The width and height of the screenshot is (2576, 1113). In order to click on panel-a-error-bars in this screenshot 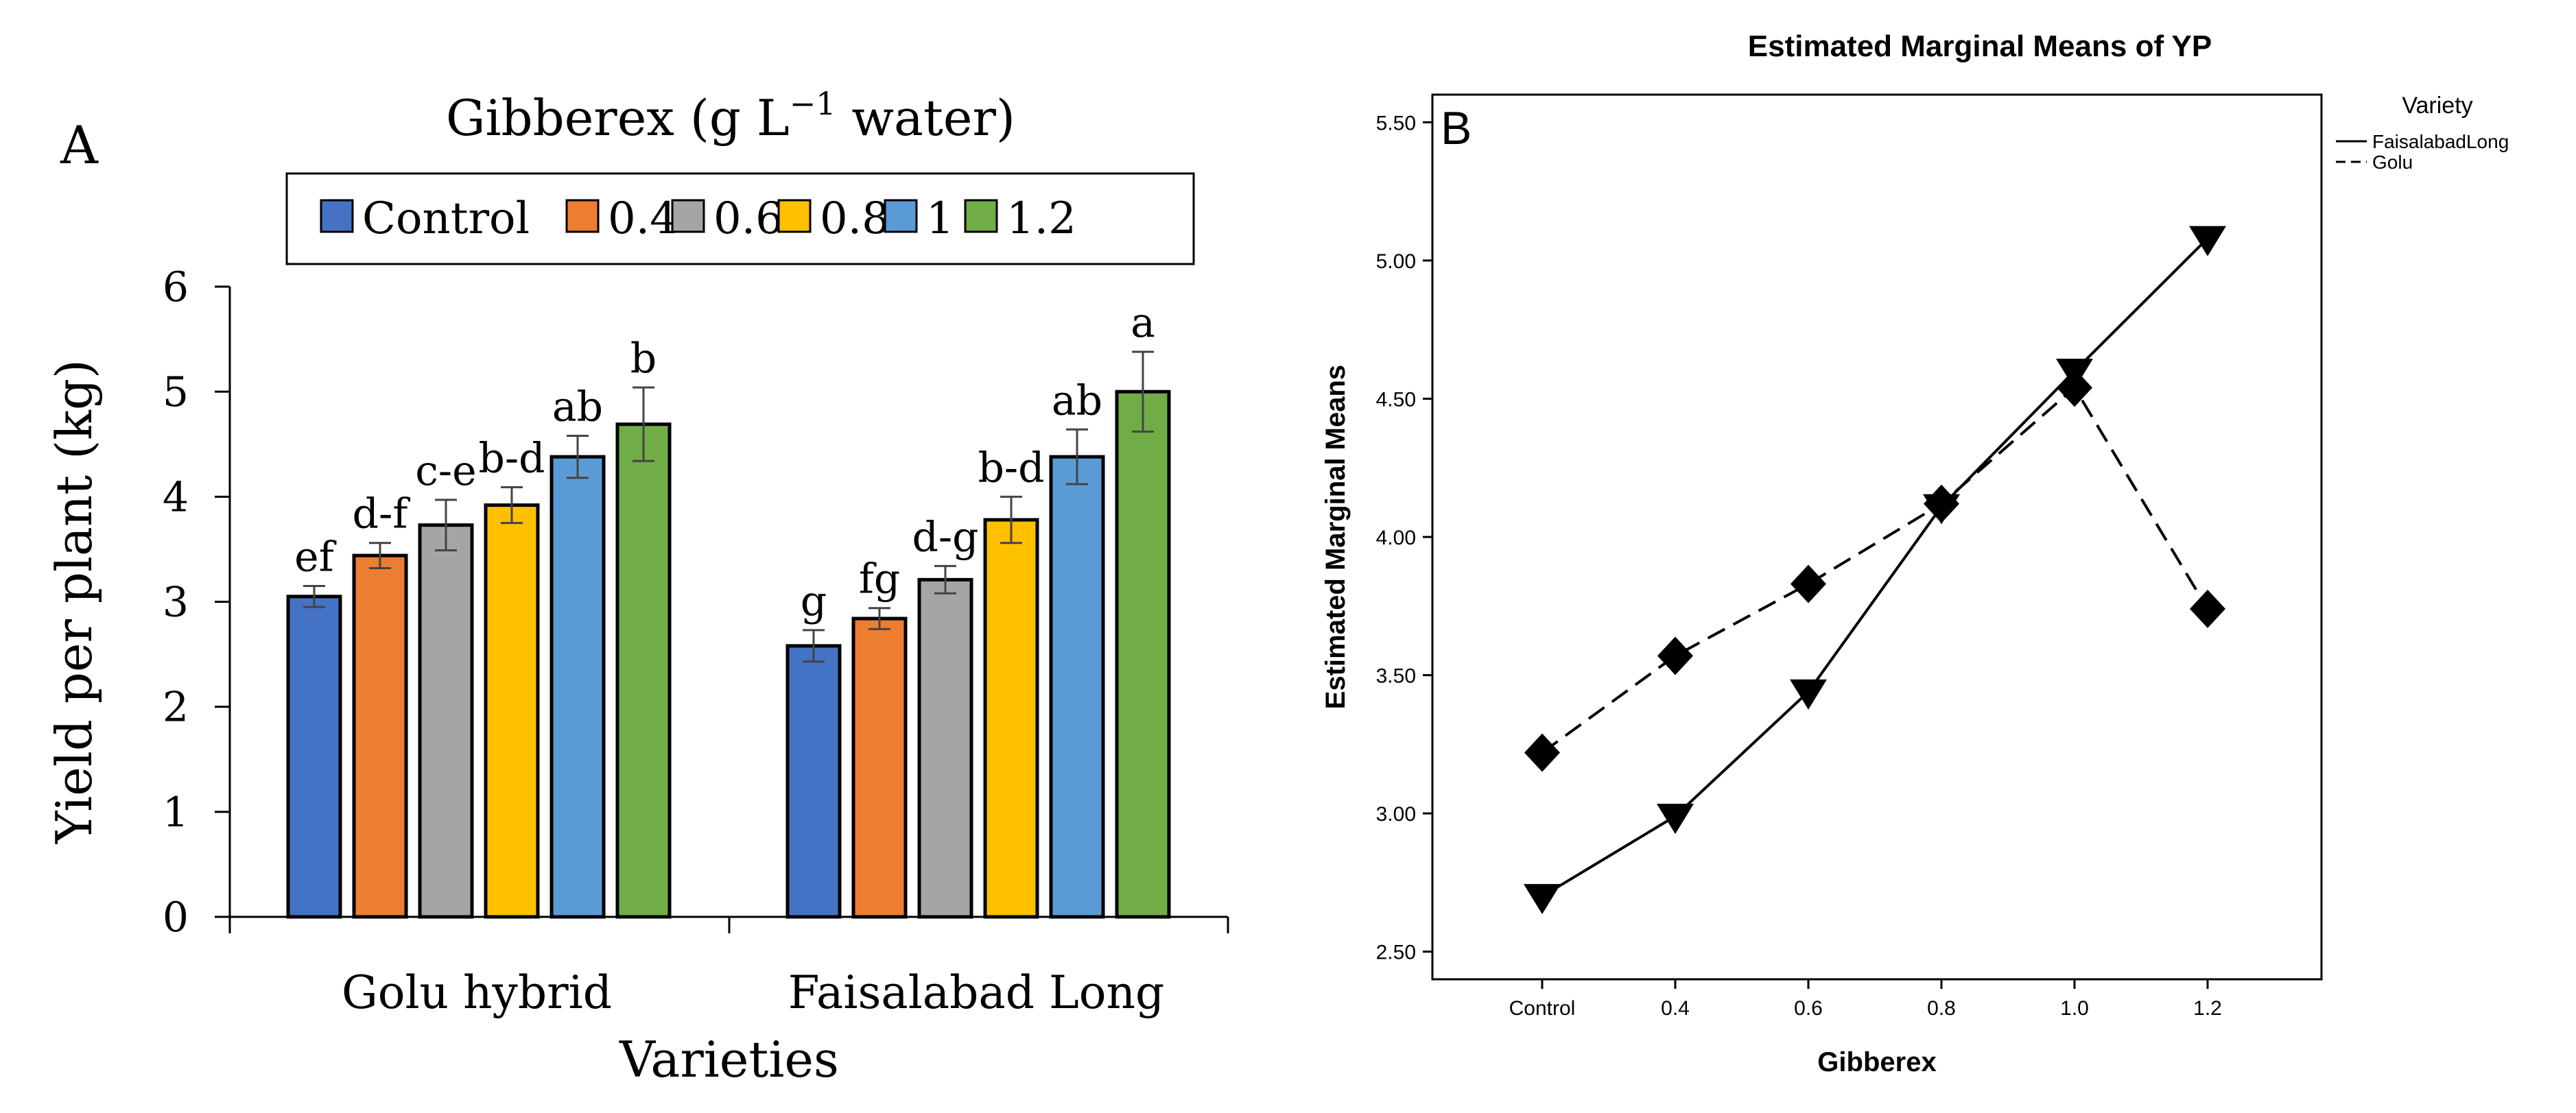, I will do `click(728, 506)`.